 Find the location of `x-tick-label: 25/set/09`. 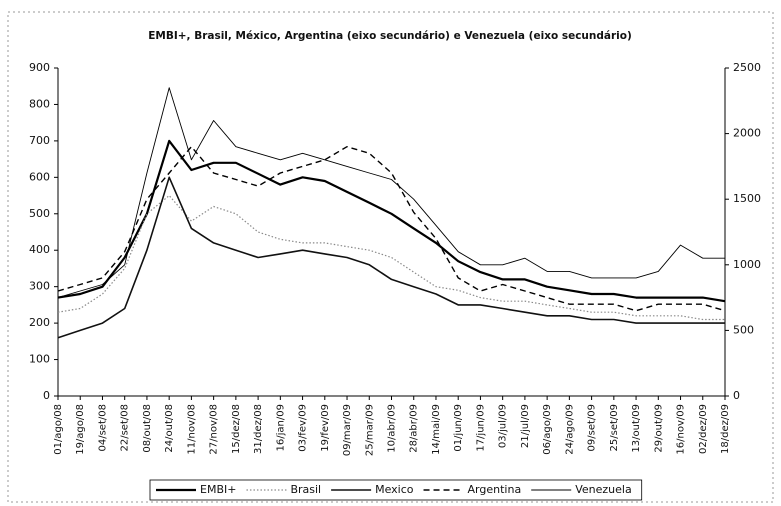

x-tick-label: 25/set/09 is located at coordinates (614, 427).